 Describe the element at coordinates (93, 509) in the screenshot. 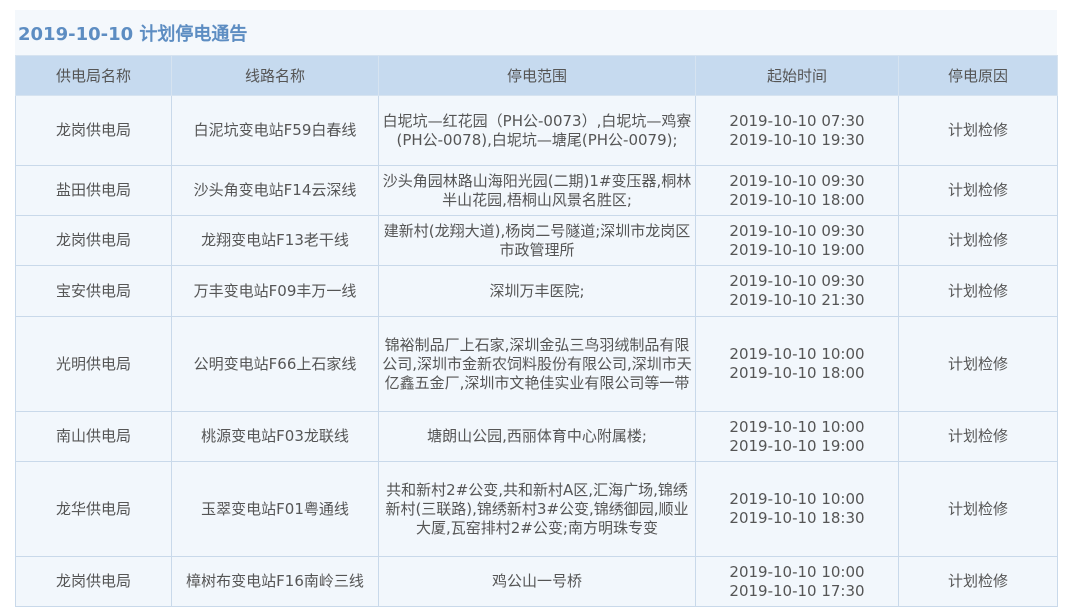

I see `bureau-cell: 龙华供电局` at that location.